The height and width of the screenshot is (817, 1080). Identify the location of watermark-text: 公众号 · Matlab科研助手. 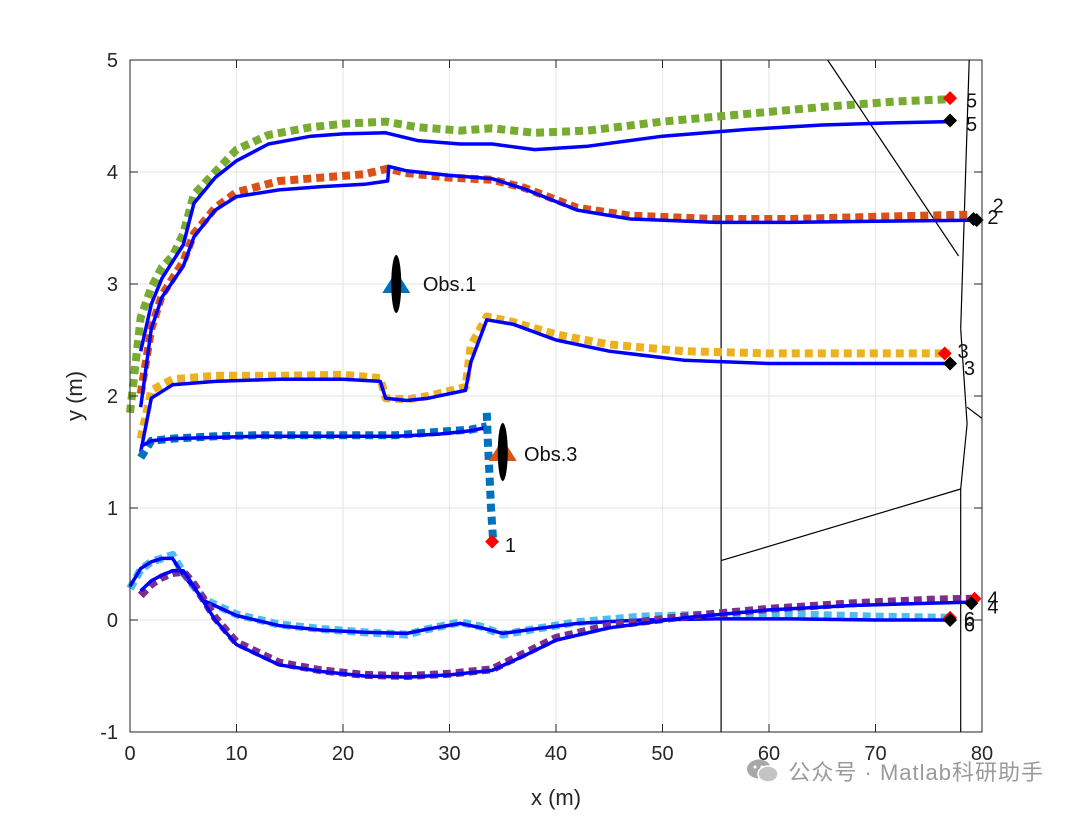
(916, 772).